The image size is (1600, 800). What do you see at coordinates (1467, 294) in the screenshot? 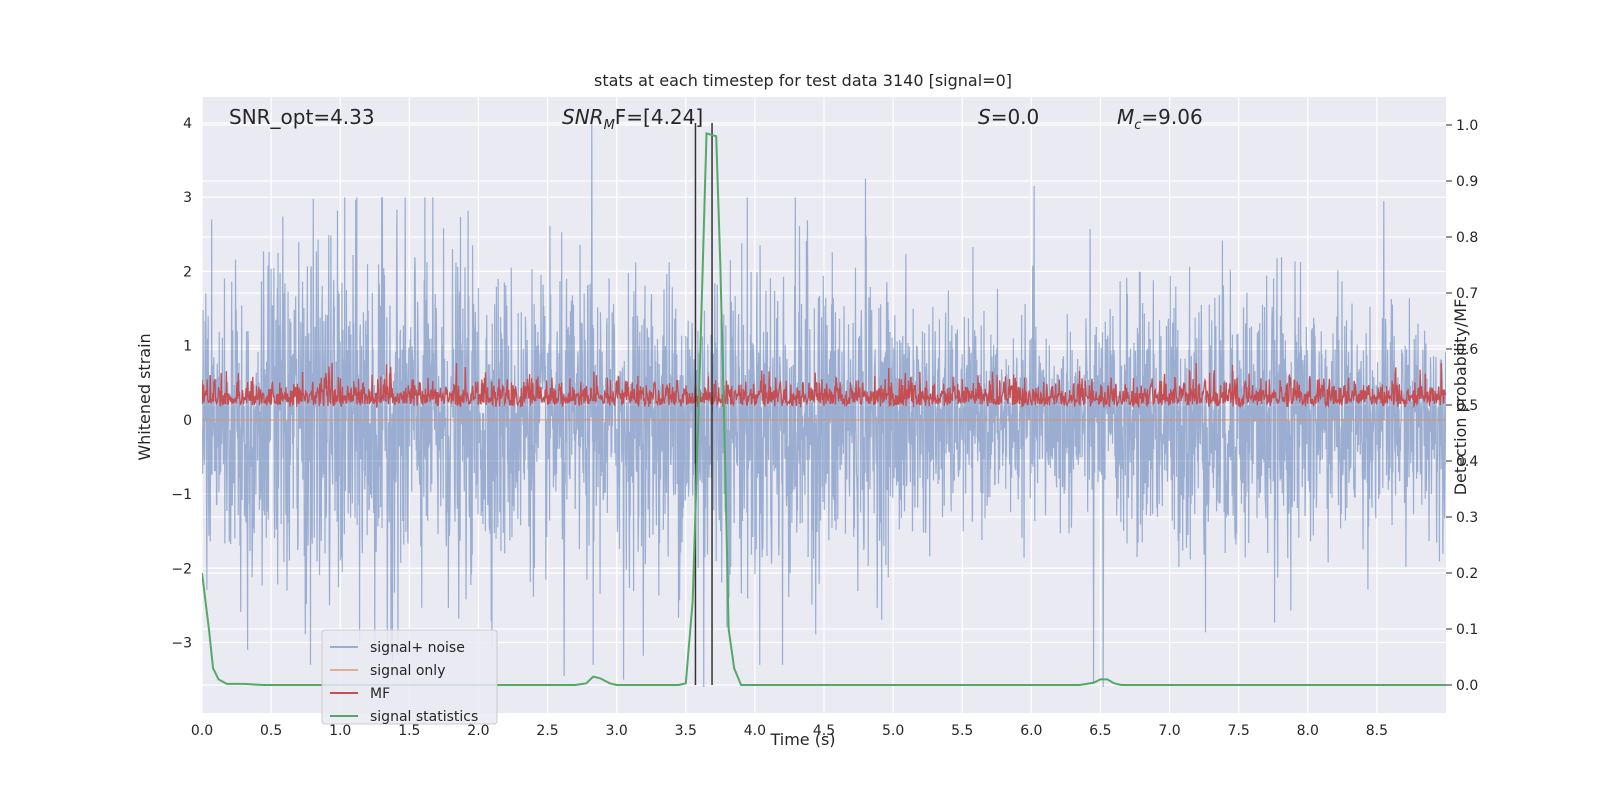
I see `y-right-tick-label: 0.7` at bounding box center [1467, 294].